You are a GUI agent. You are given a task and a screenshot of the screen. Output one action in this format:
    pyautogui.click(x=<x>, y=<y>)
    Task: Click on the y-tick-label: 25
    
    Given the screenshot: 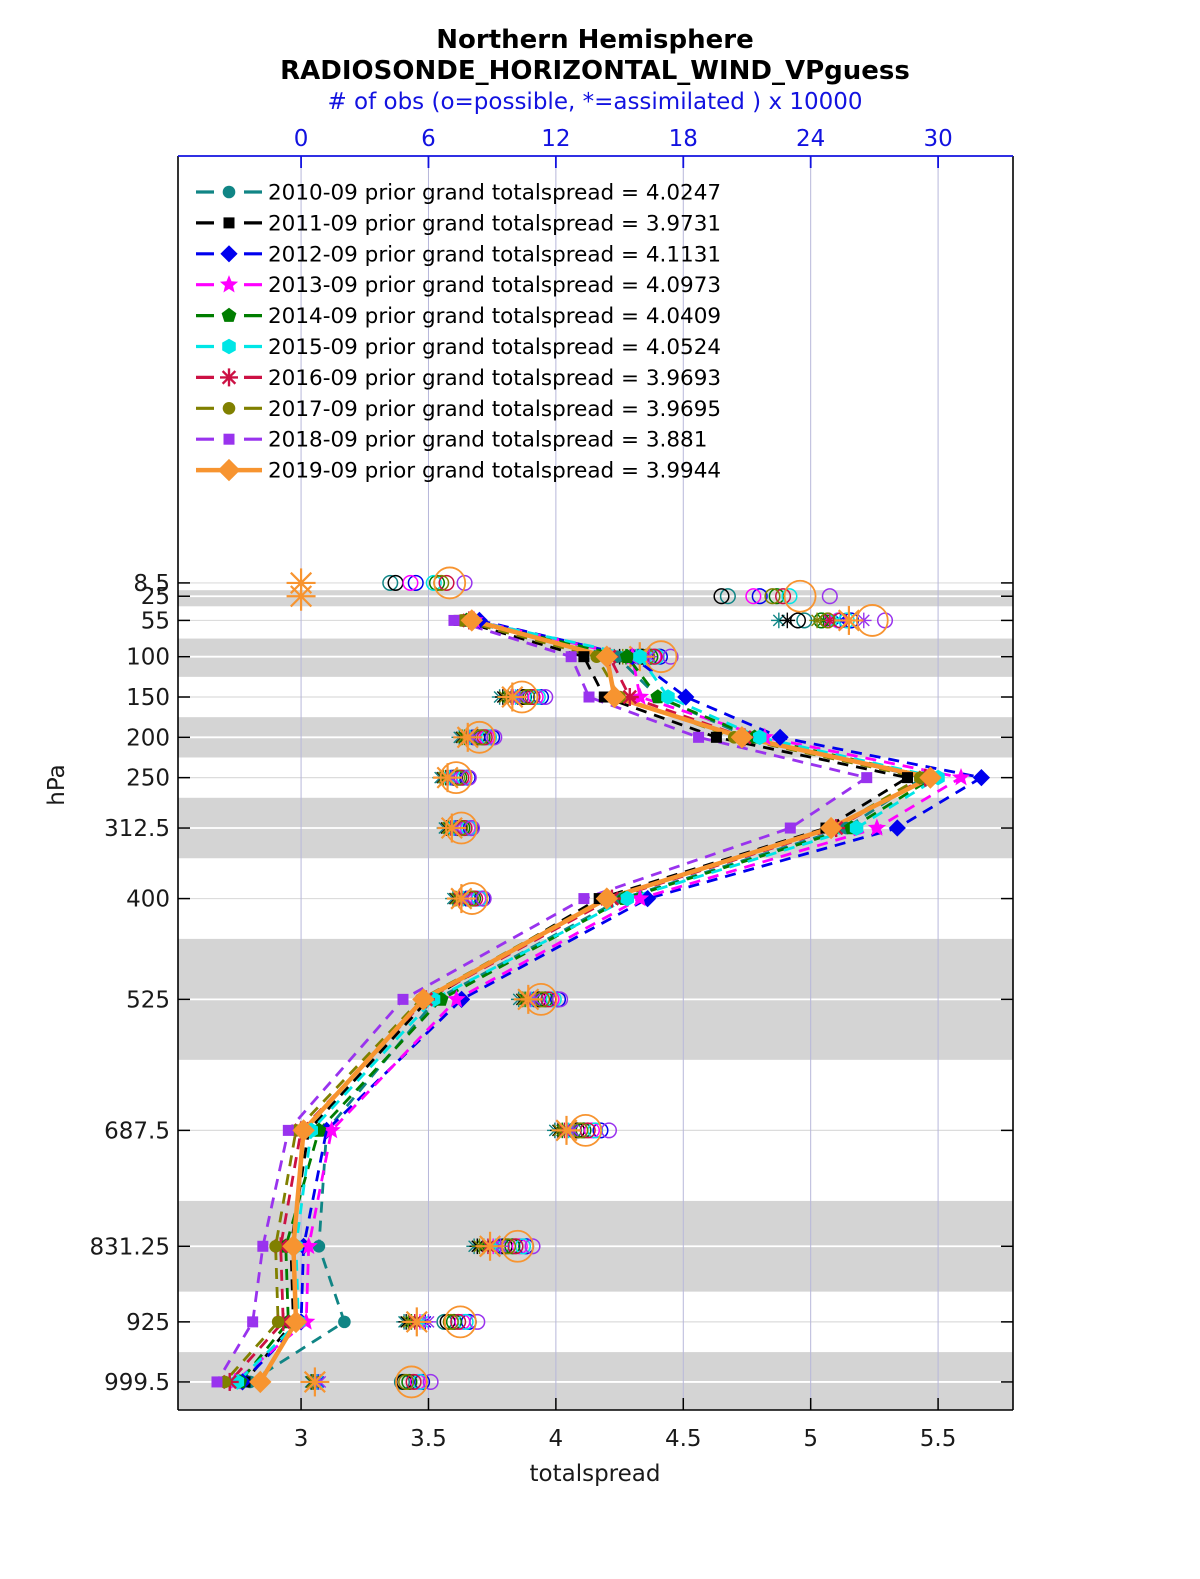 What is the action you would take?
    pyautogui.click(x=155, y=597)
    